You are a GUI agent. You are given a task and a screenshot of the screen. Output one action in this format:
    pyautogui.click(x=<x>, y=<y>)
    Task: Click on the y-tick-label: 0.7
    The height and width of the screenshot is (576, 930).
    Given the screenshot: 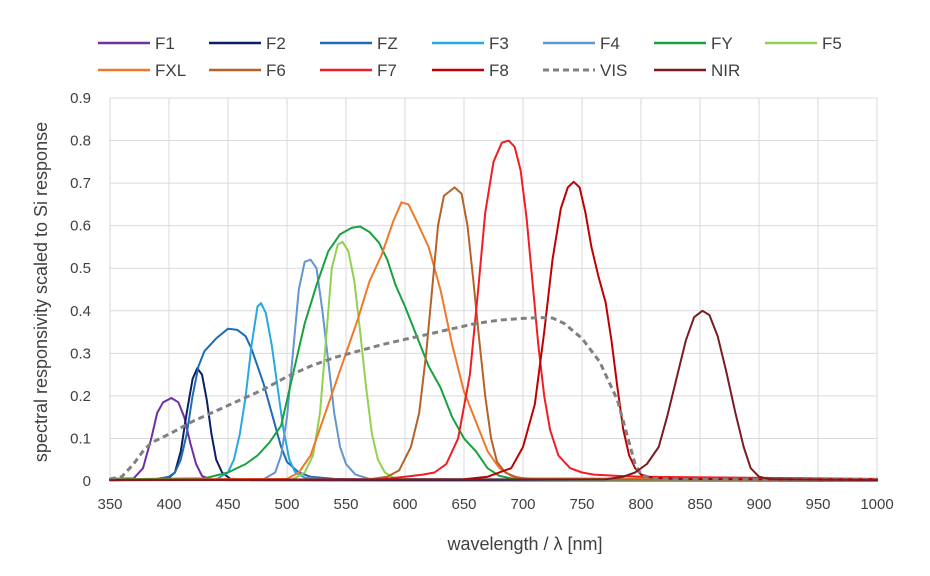 What is the action you would take?
    pyautogui.click(x=80, y=183)
    